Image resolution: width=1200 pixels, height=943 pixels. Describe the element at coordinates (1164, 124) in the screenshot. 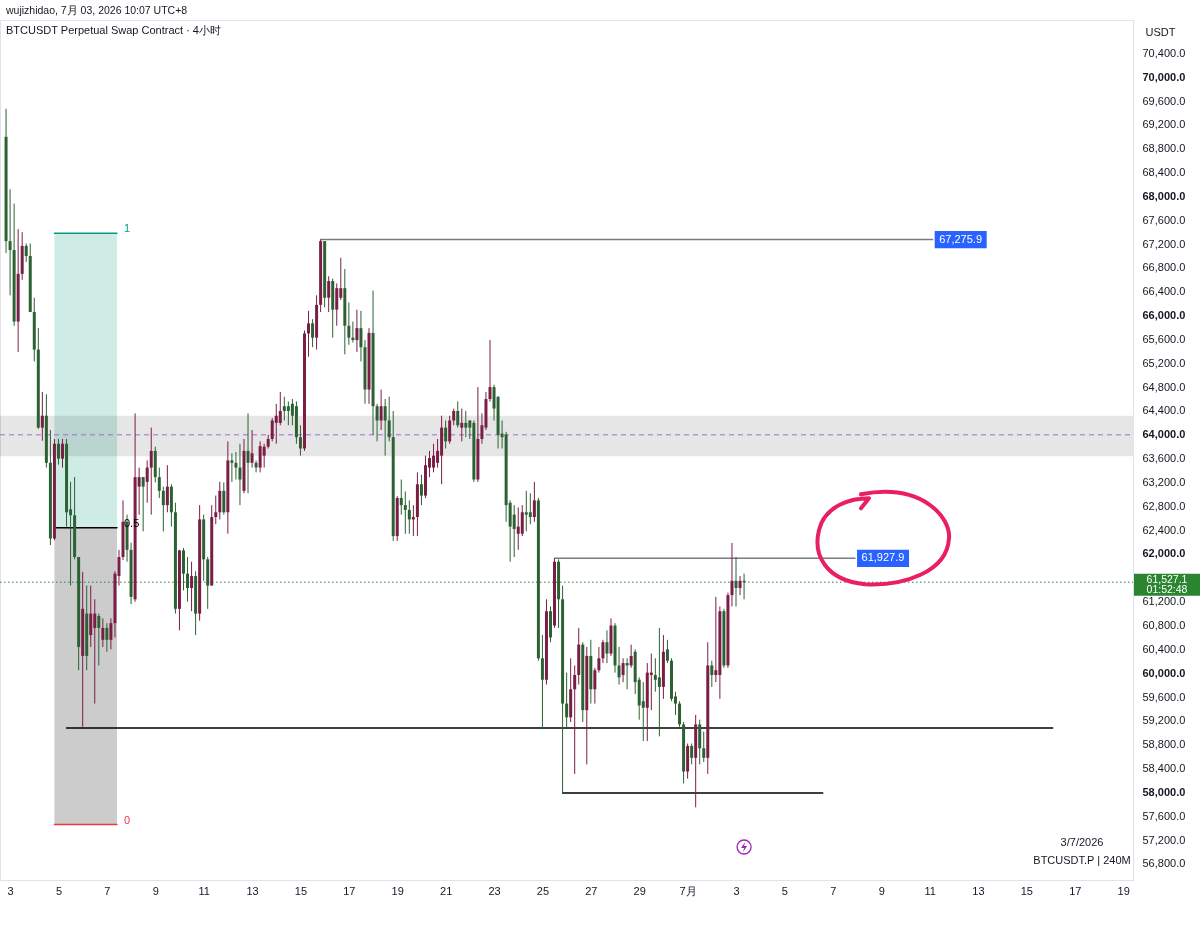

I see `y-tick-label: 69,200.0` at that location.